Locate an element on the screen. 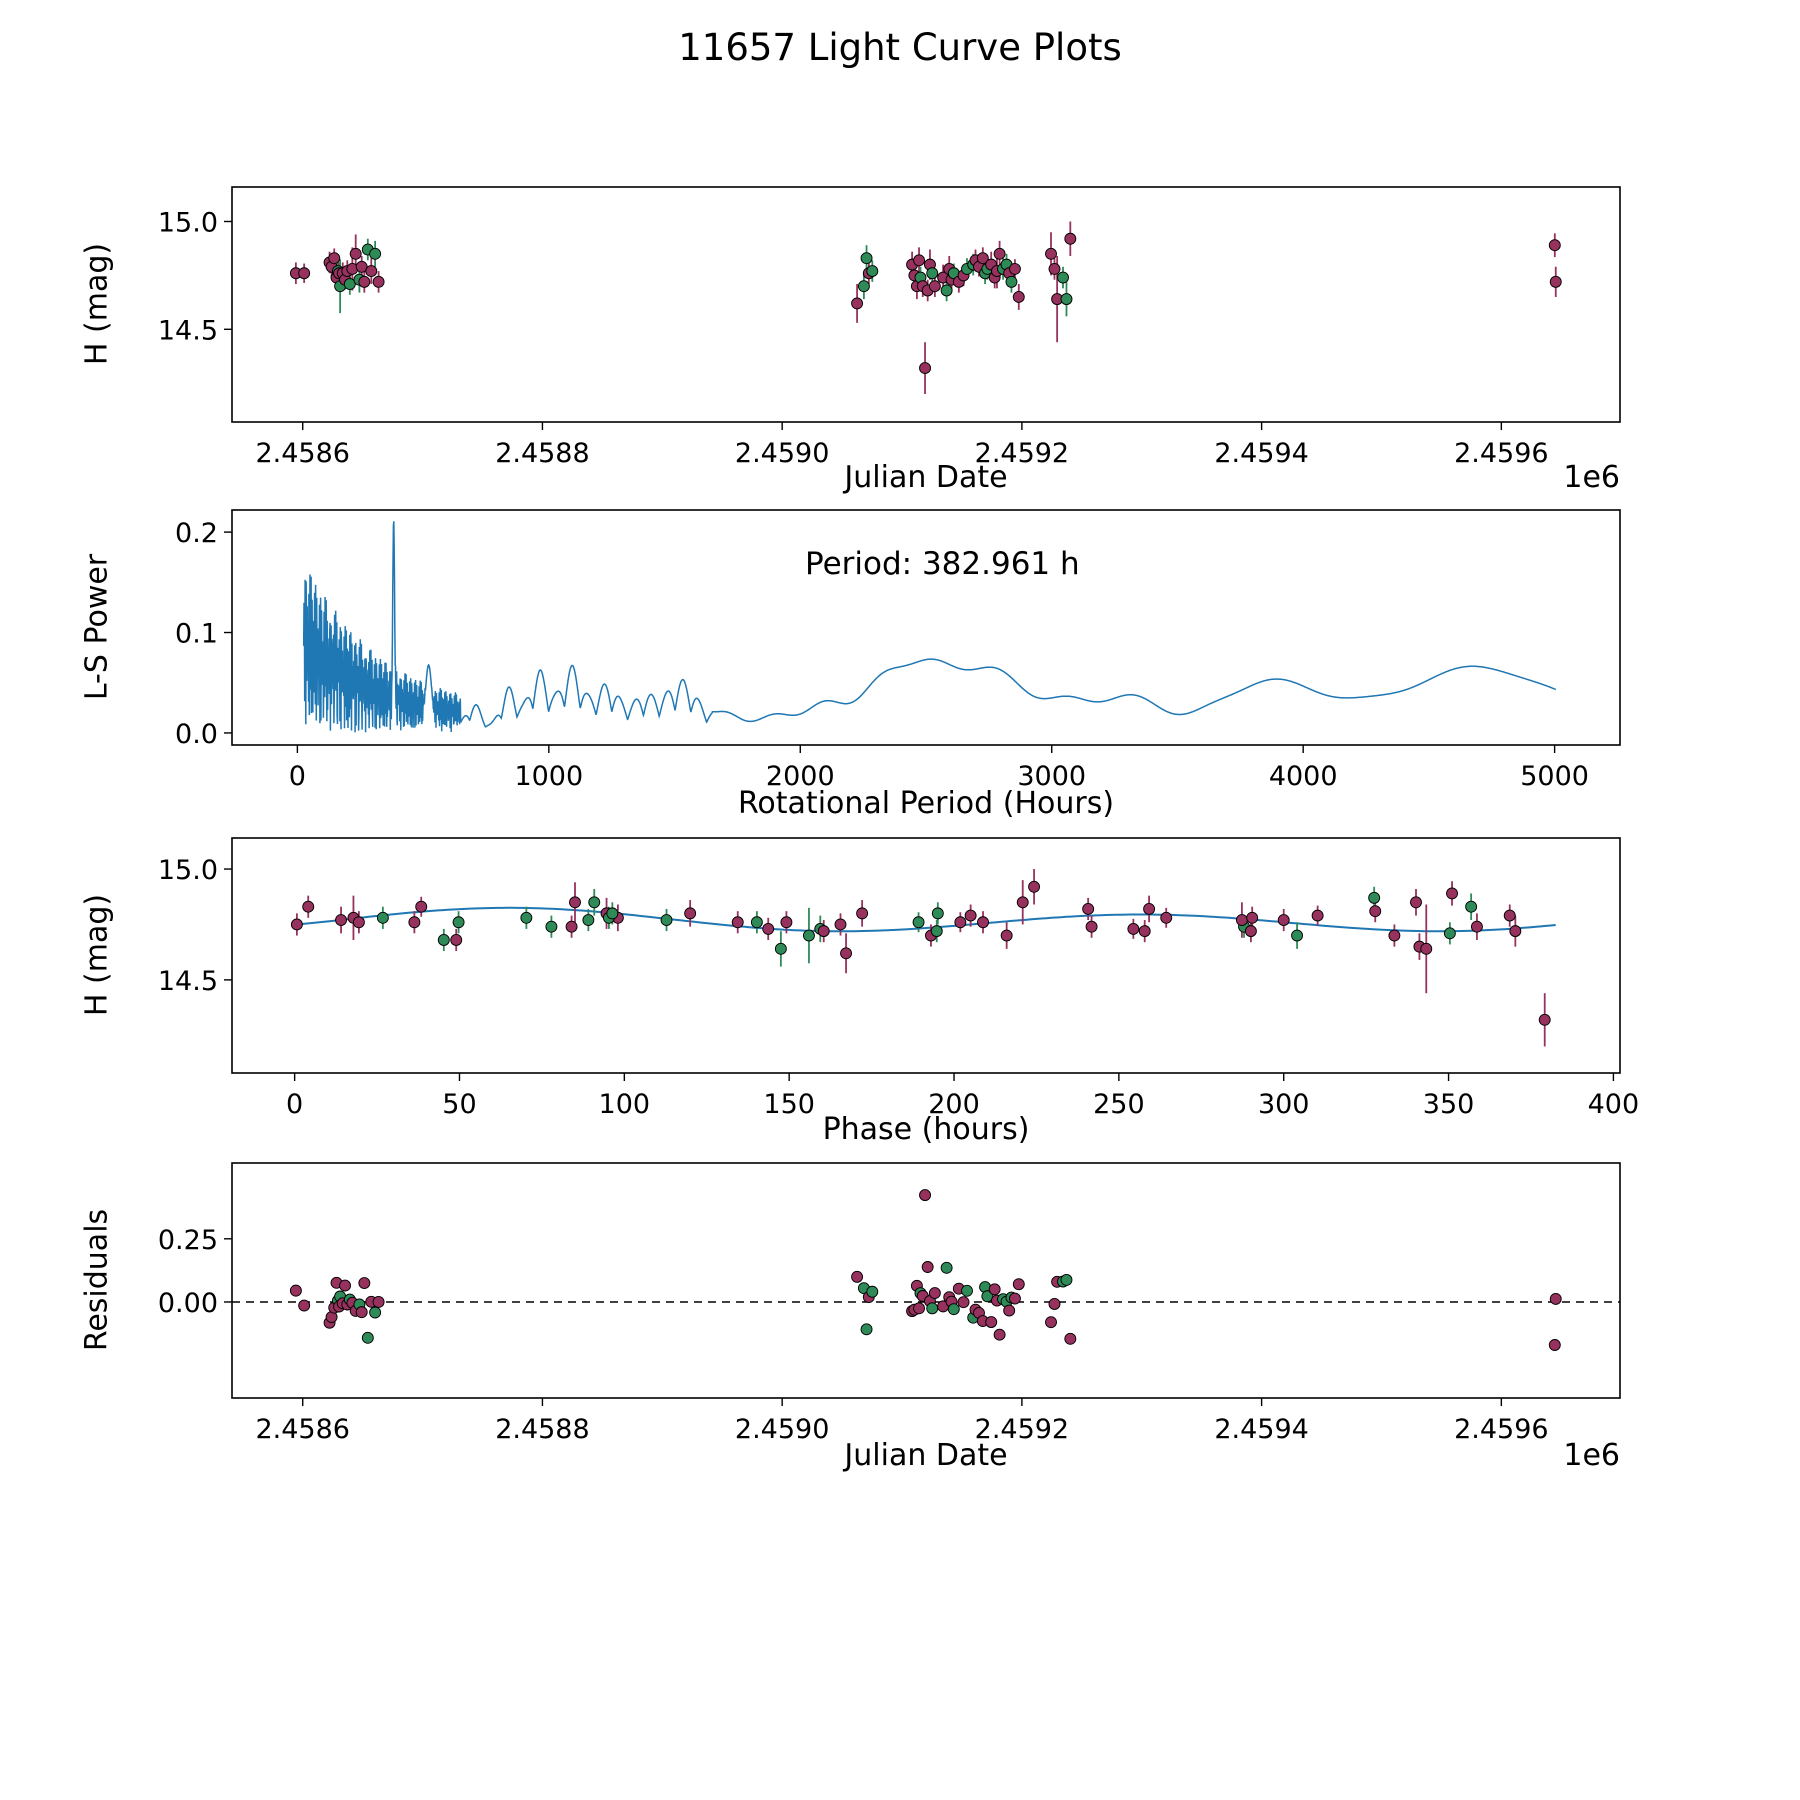 The image size is (1800, 1800). svg-text: 150 is located at coordinates (789, 1104).